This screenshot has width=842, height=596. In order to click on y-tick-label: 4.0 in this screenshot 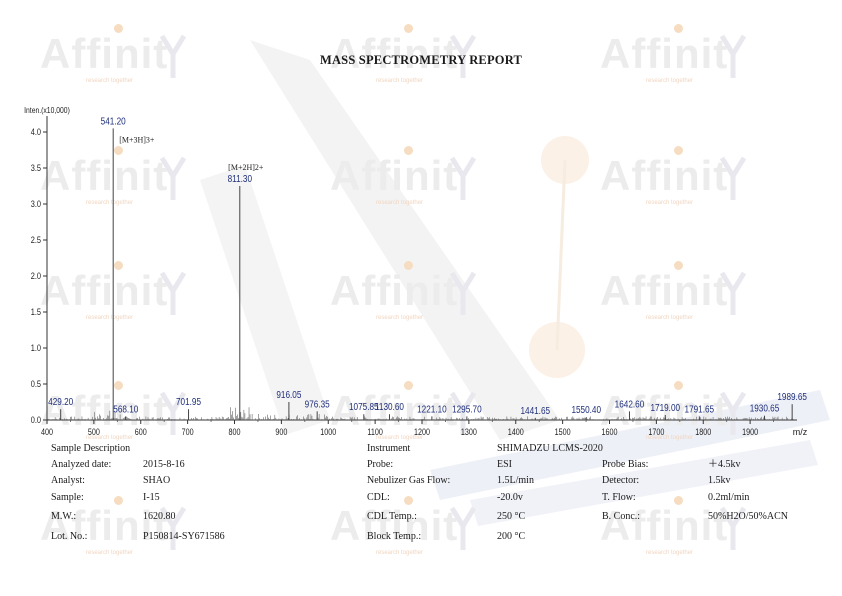, I will do `click(36, 132)`.